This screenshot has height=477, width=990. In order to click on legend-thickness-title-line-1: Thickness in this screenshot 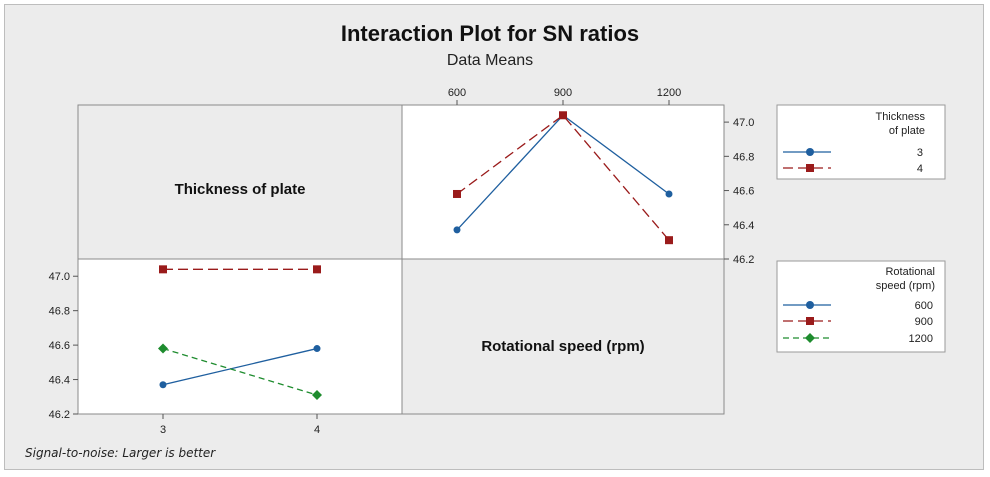, I will do `click(900, 117)`.